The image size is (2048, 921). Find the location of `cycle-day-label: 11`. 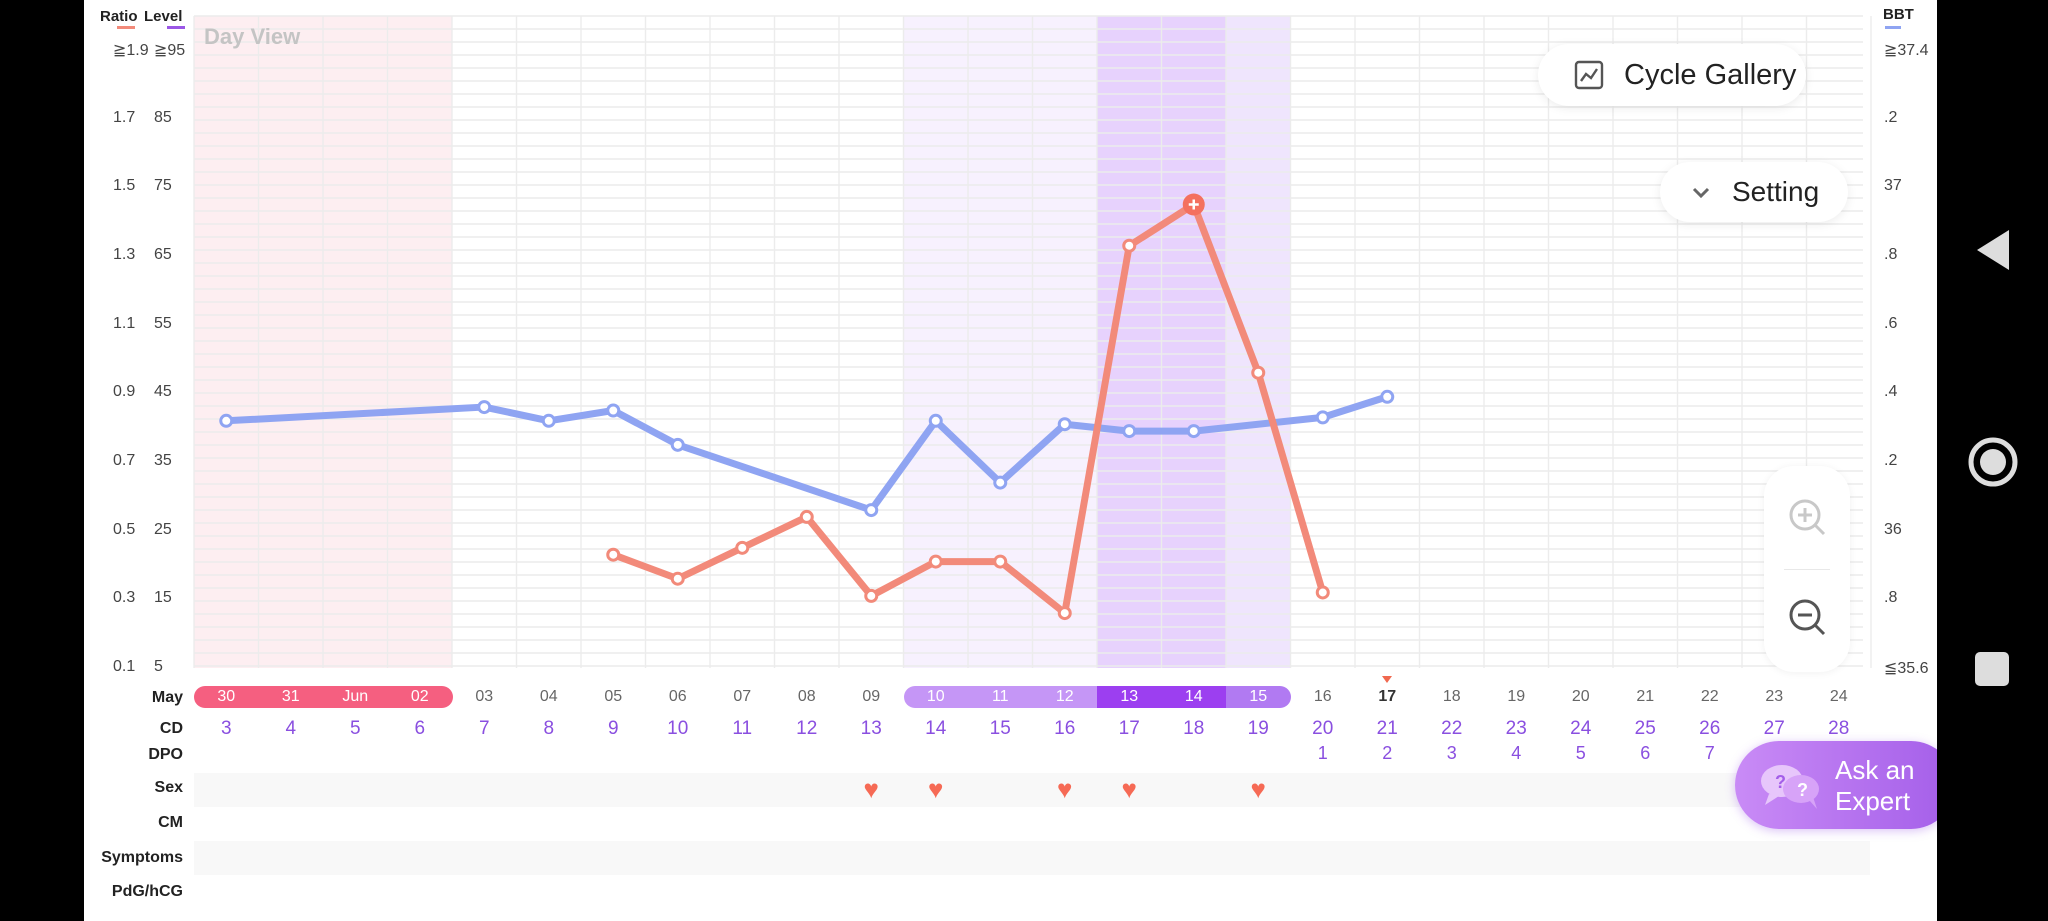

cycle-day-label: 11 is located at coordinates (742, 728).